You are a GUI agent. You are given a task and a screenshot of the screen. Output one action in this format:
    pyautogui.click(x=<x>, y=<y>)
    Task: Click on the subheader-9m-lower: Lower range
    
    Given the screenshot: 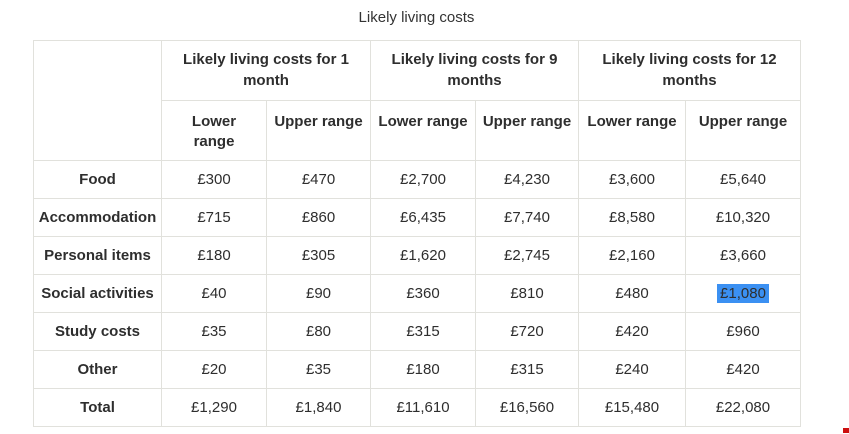 What is the action you would take?
    pyautogui.click(x=423, y=130)
    